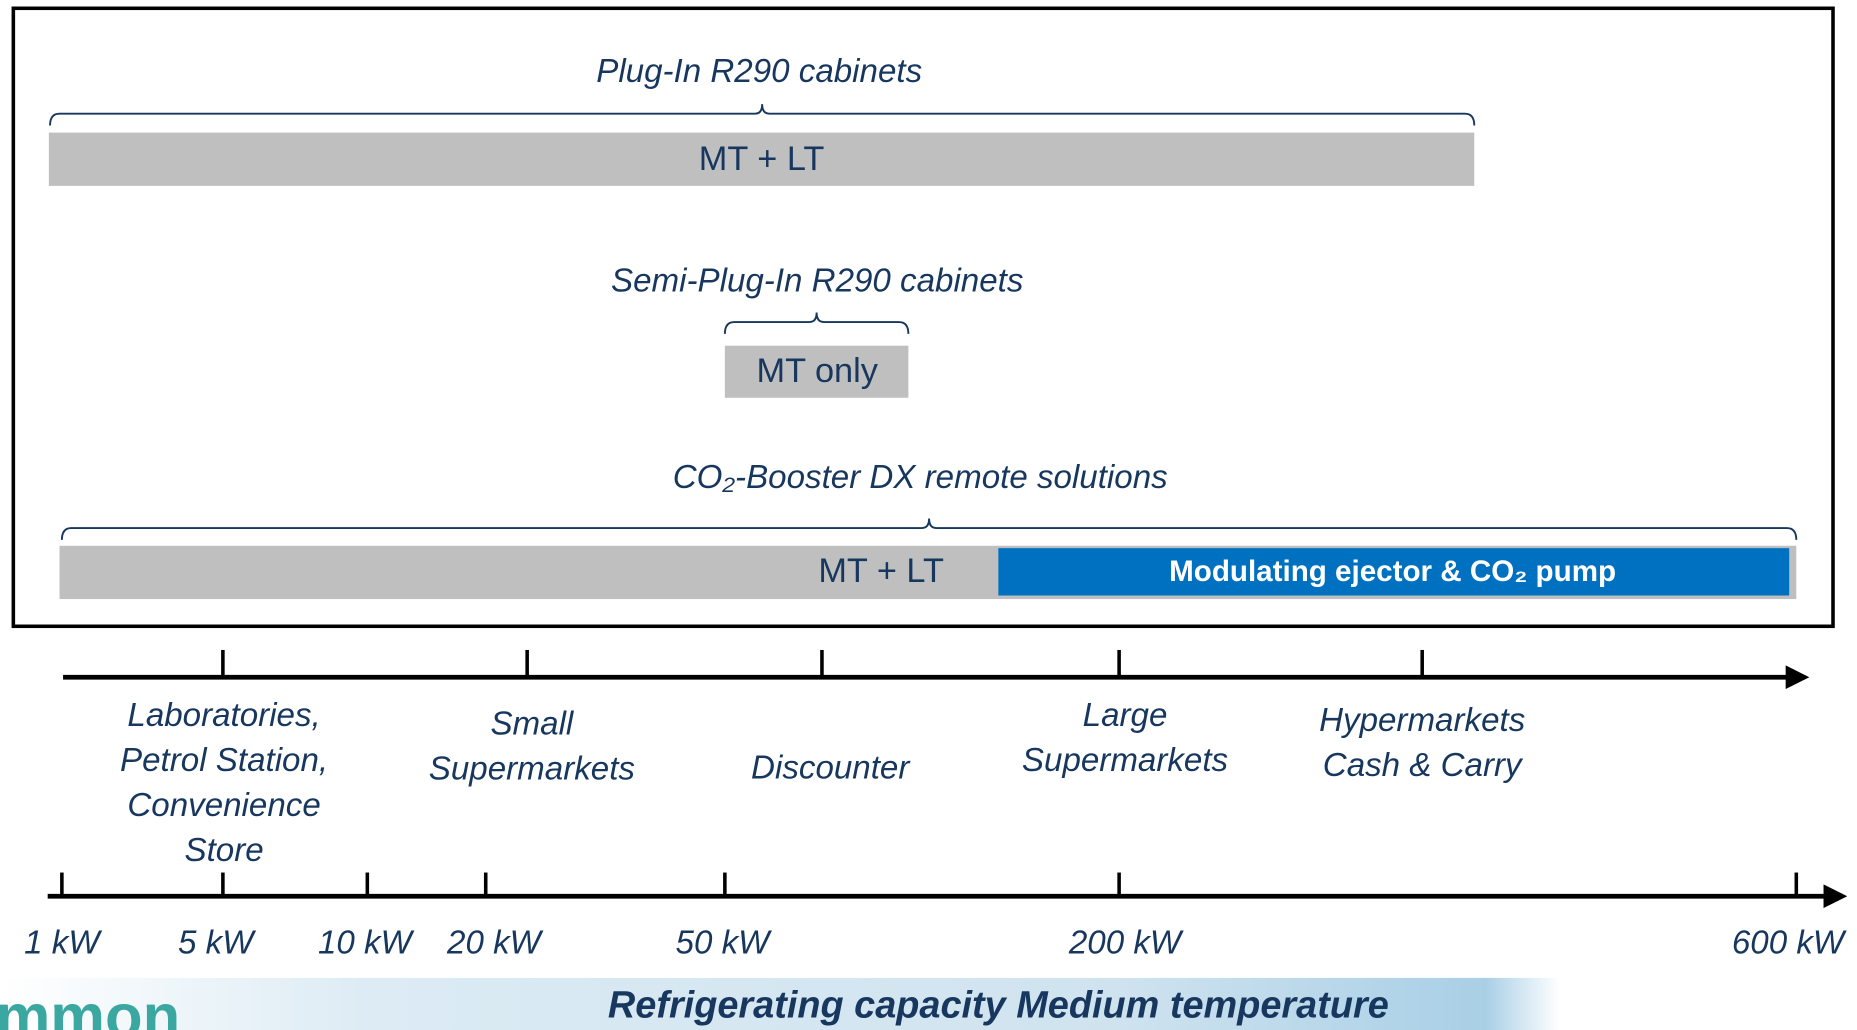  I want to click on segment-label: Laboratories,, so click(223, 715).